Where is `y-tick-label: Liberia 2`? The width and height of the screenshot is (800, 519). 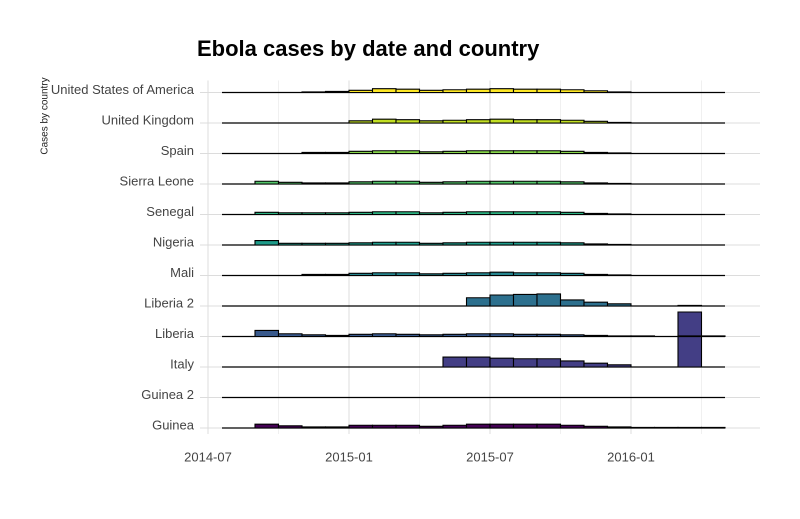
y-tick-label: Liberia 2 is located at coordinates (169, 302).